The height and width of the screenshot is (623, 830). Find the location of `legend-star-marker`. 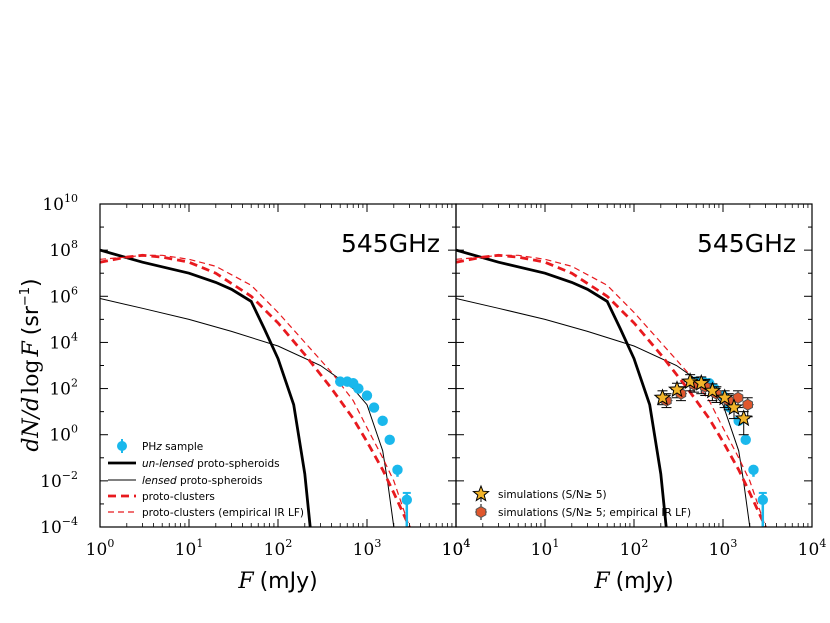

legend-star-marker is located at coordinates (481, 493).